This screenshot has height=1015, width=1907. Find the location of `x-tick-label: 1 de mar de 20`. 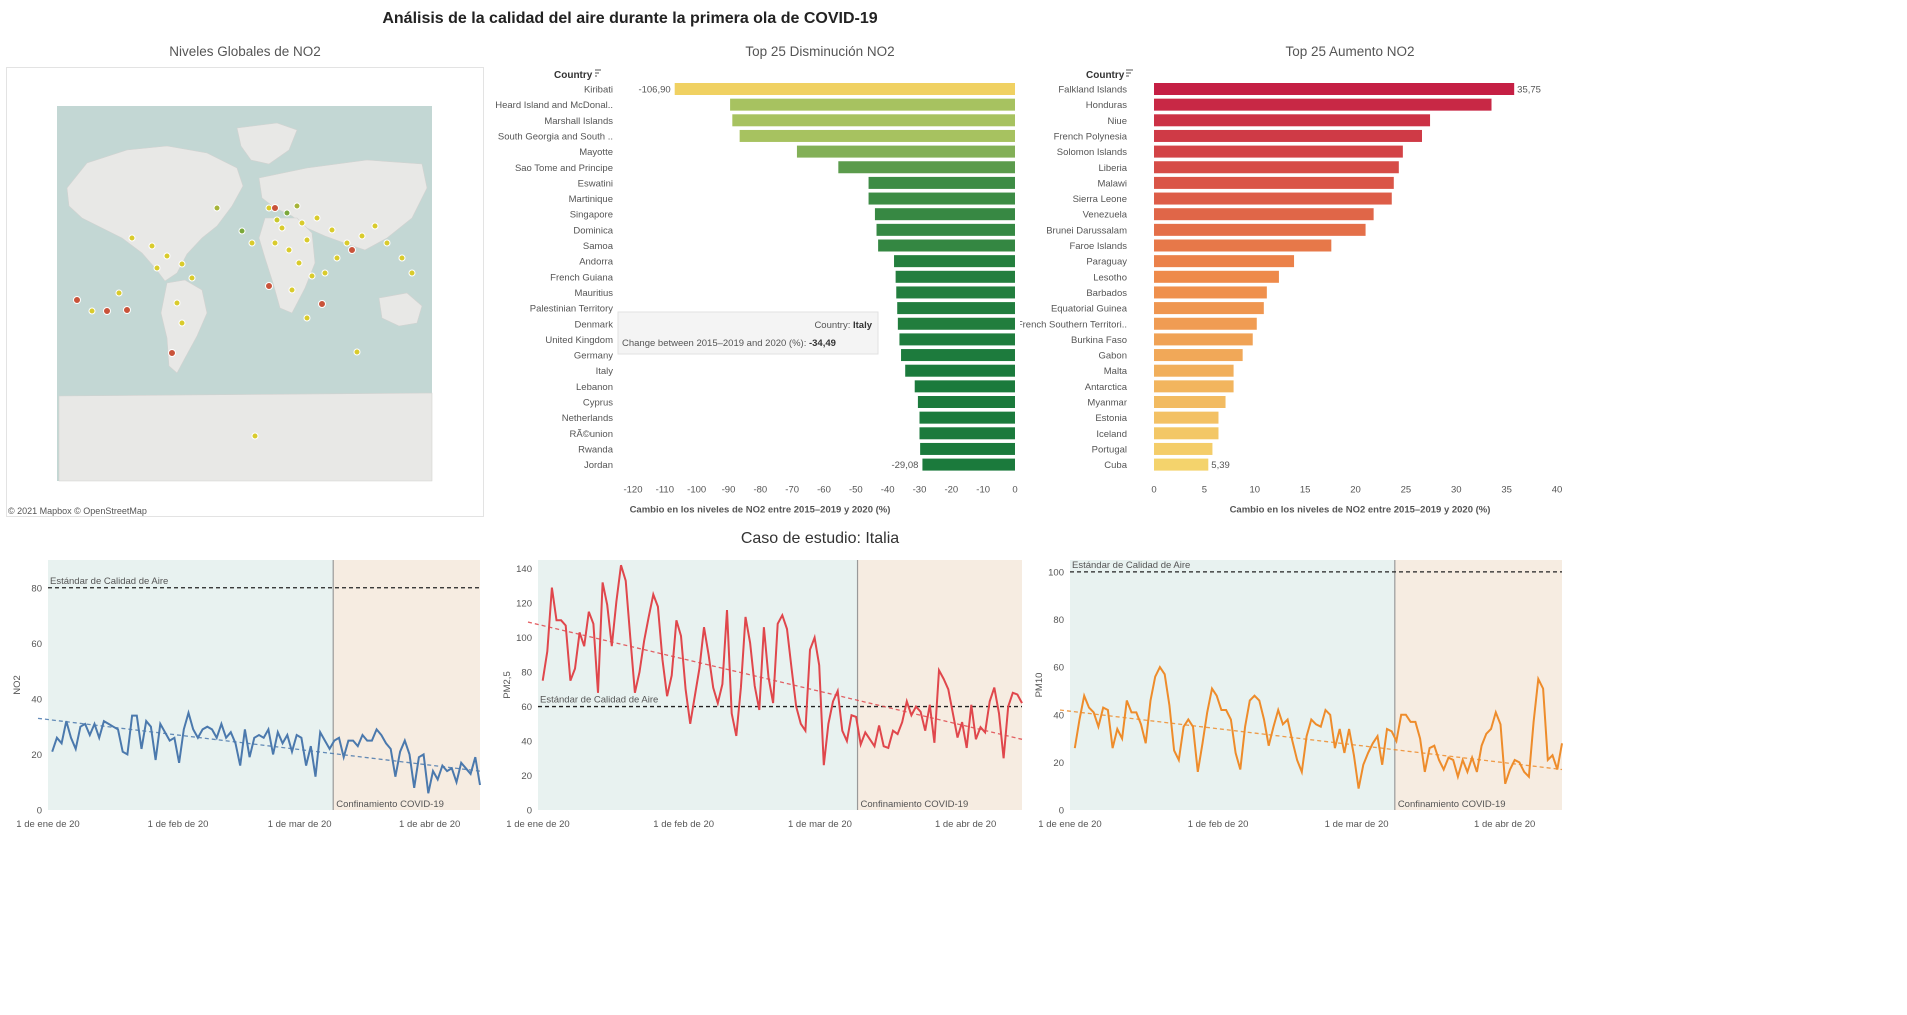

x-tick-label: 1 de mar de 20 is located at coordinates (820, 824).